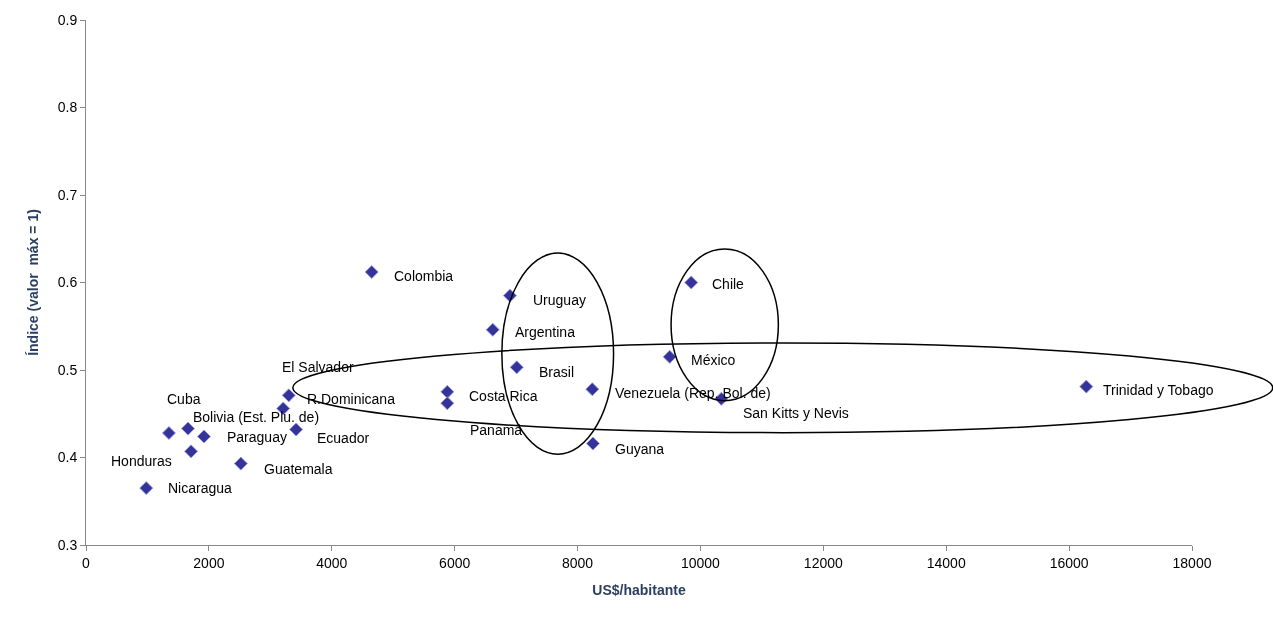  I want to click on y-axis-title: Índice (valor máx = 1), so click(33, 282).